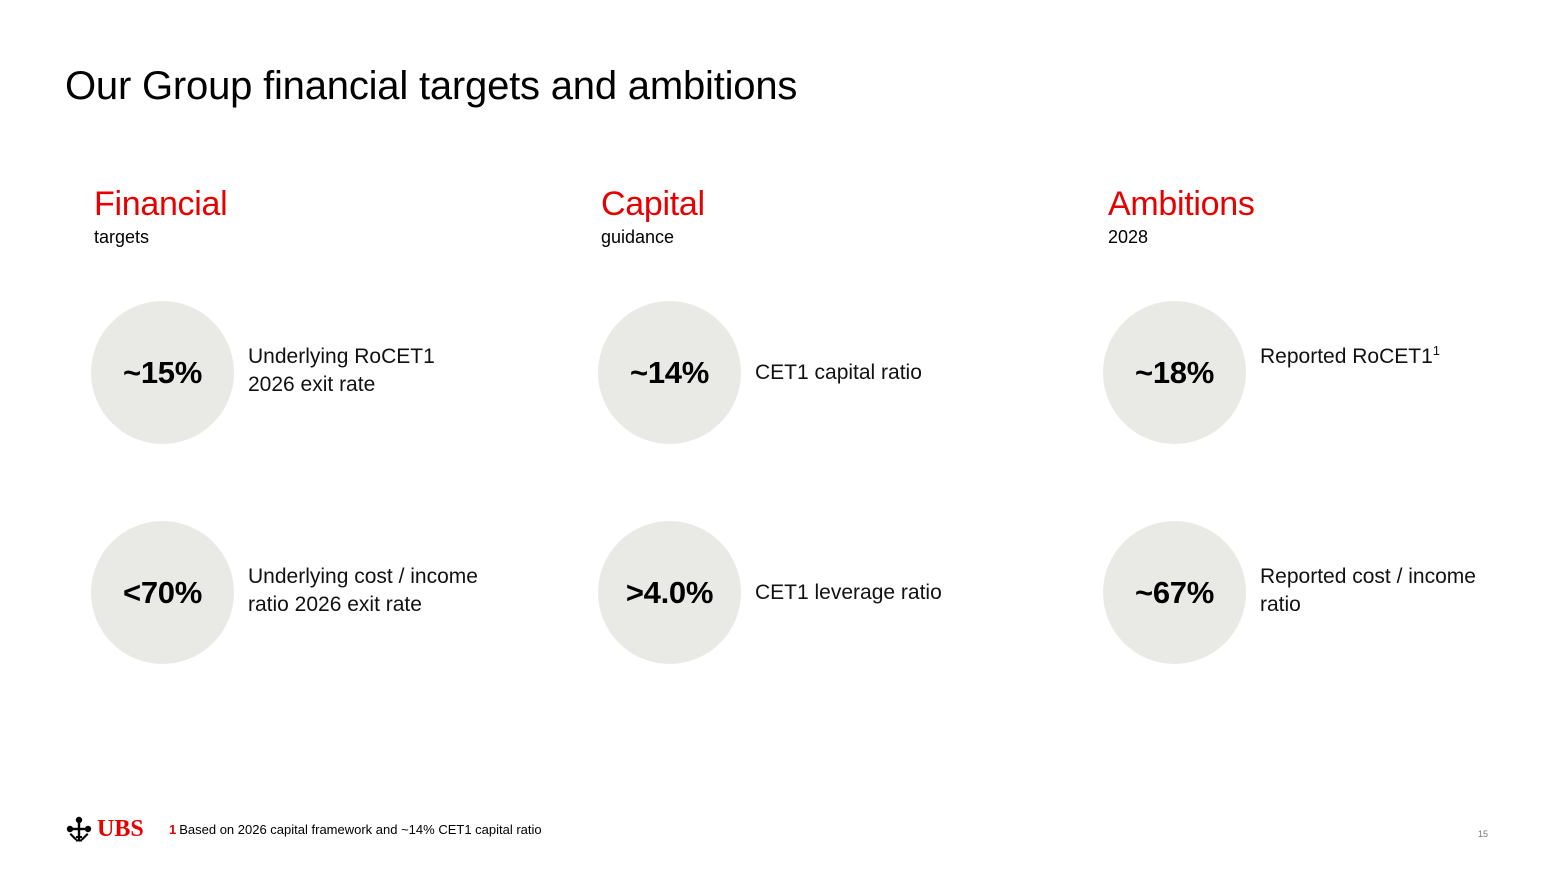 The image size is (1558, 877). Describe the element at coordinates (162, 592) in the screenshot. I see `metric-value-circle: <70%` at that location.